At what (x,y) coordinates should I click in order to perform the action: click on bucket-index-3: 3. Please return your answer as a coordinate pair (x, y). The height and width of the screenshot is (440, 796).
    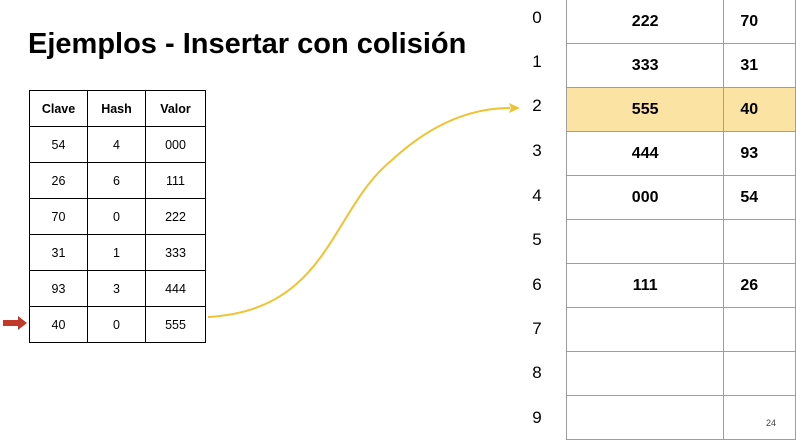
    Looking at the image, I should click on (537, 150).